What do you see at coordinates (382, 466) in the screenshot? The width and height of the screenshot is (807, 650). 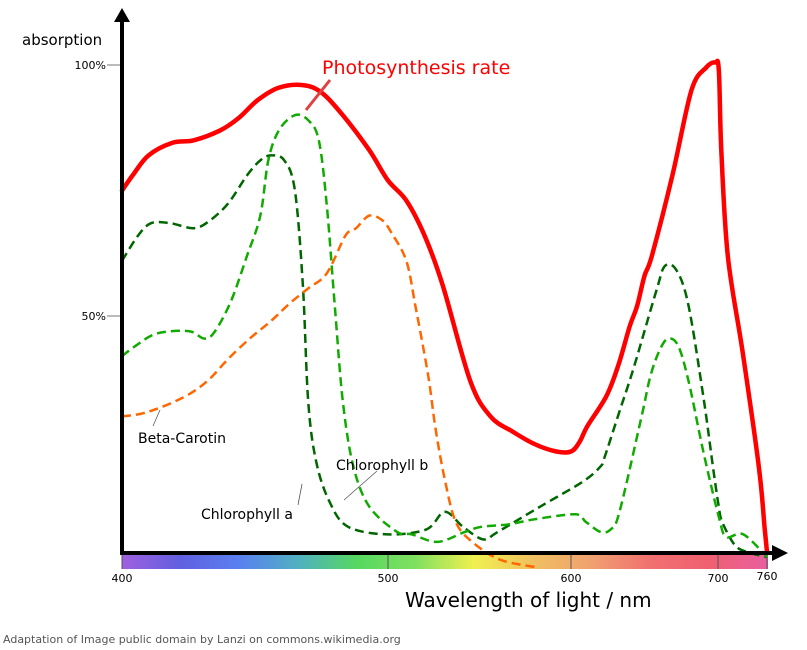 I see `label-chlorophyll-b: Chlorophyll b` at bounding box center [382, 466].